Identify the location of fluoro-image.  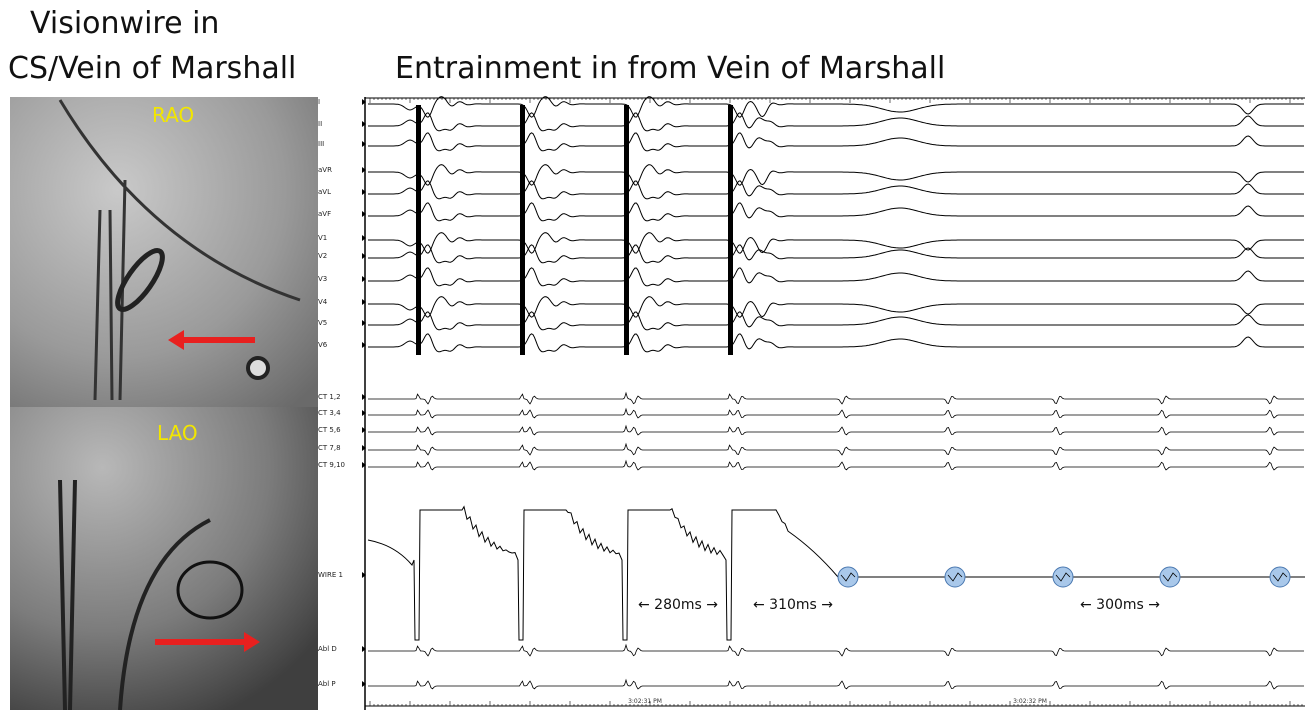
(164, 252).